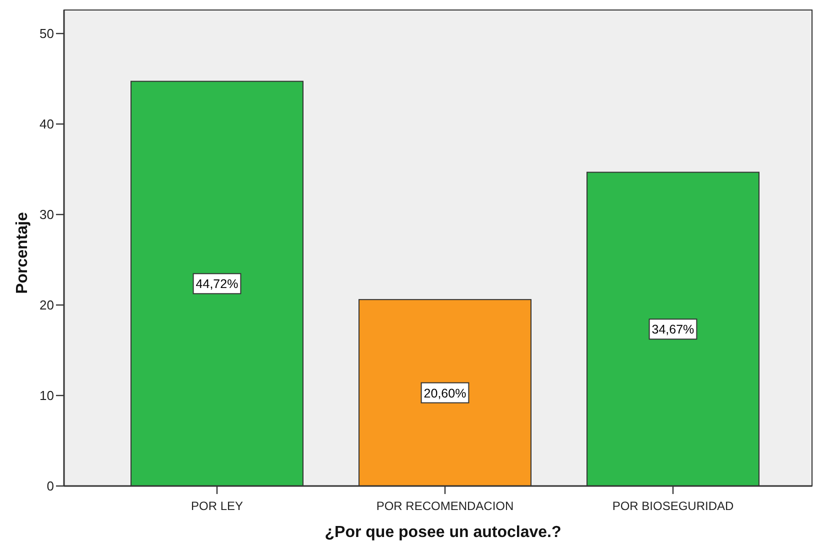 The width and height of the screenshot is (813, 548). Describe the element at coordinates (47, 124) in the screenshot. I see `y-tick-label: 40` at that location.